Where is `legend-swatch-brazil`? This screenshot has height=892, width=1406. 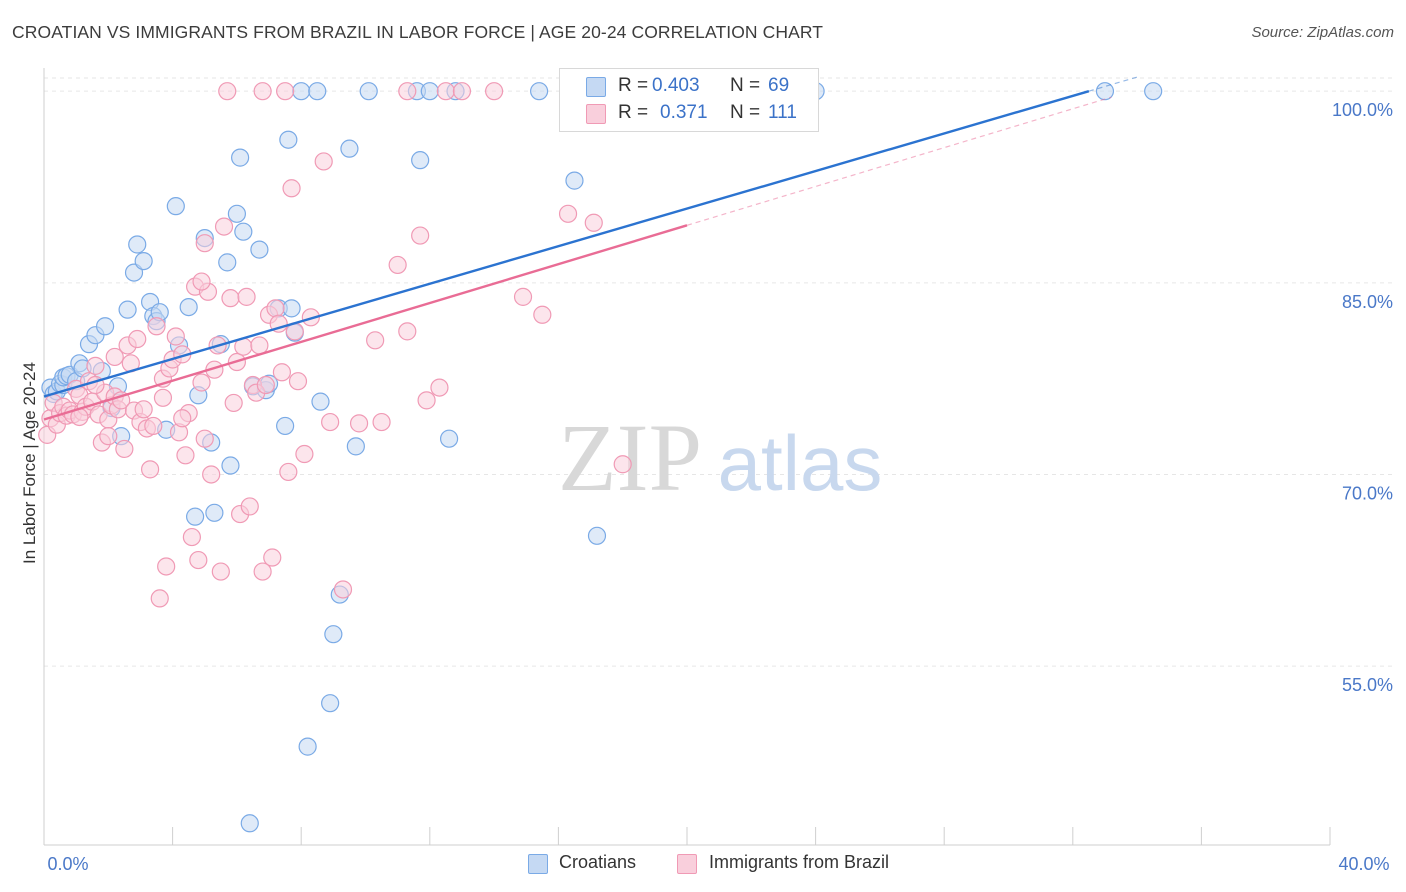 legend-swatch-brazil is located at coordinates (596, 114).